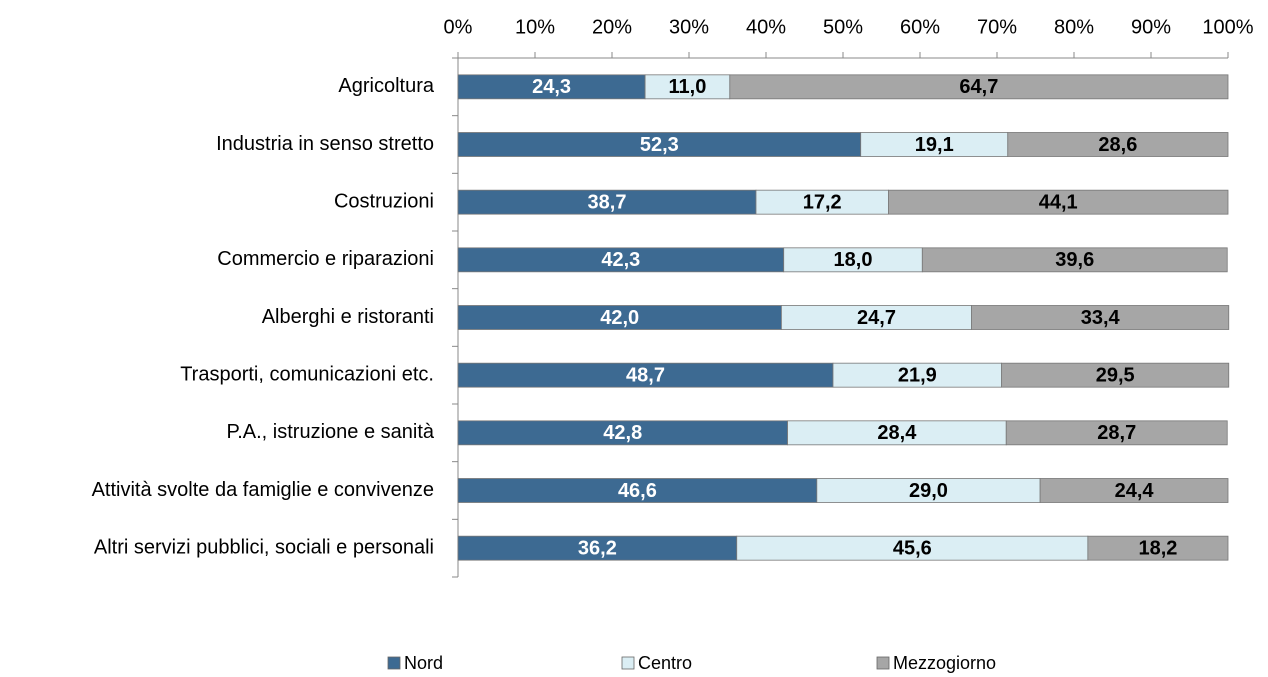  I want to click on data-label: 24,3, so click(551, 87).